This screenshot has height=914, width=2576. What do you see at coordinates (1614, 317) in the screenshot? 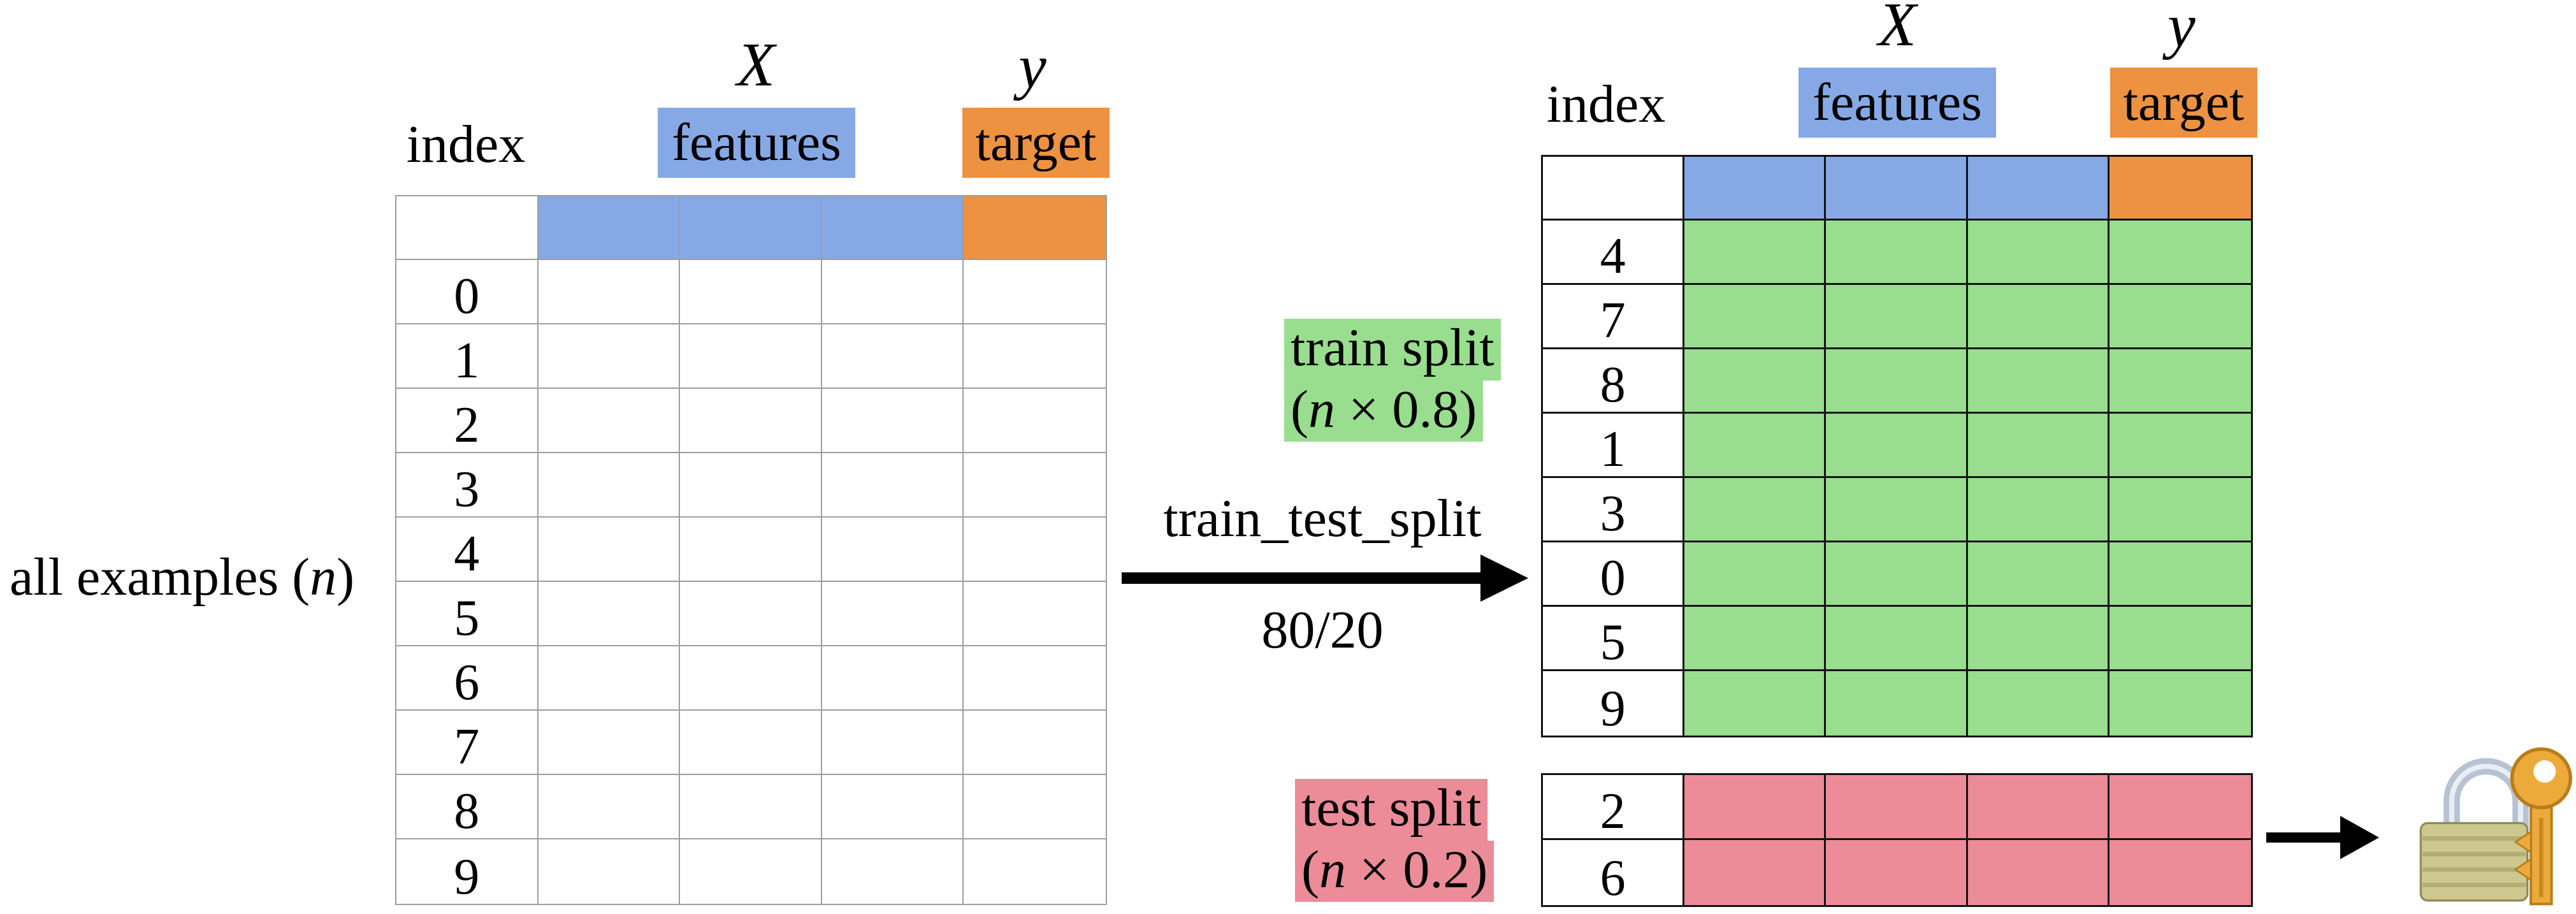
I see `index-cell: 7` at bounding box center [1614, 317].